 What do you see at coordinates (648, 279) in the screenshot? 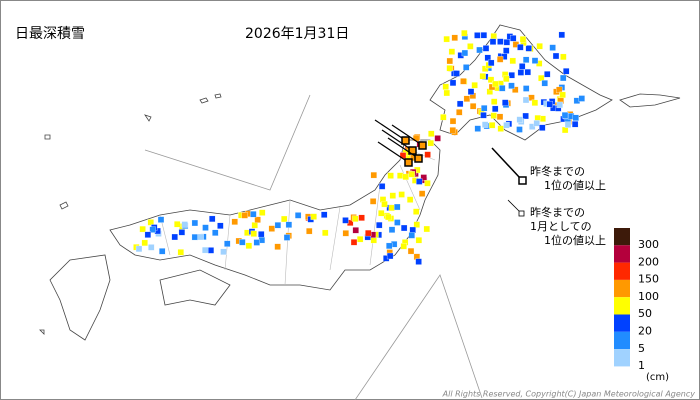
I see `legend-label: 150` at bounding box center [648, 279].